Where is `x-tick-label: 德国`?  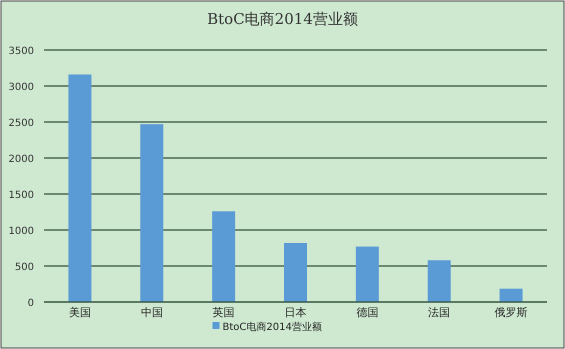
x-tick-label: 德国 is located at coordinates (367, 312).